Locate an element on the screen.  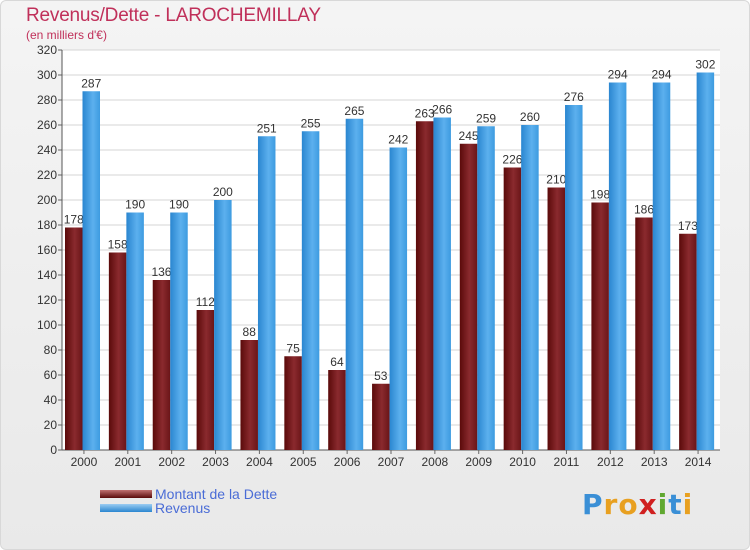
data-label: 178 is located at coordinates (74, 220).